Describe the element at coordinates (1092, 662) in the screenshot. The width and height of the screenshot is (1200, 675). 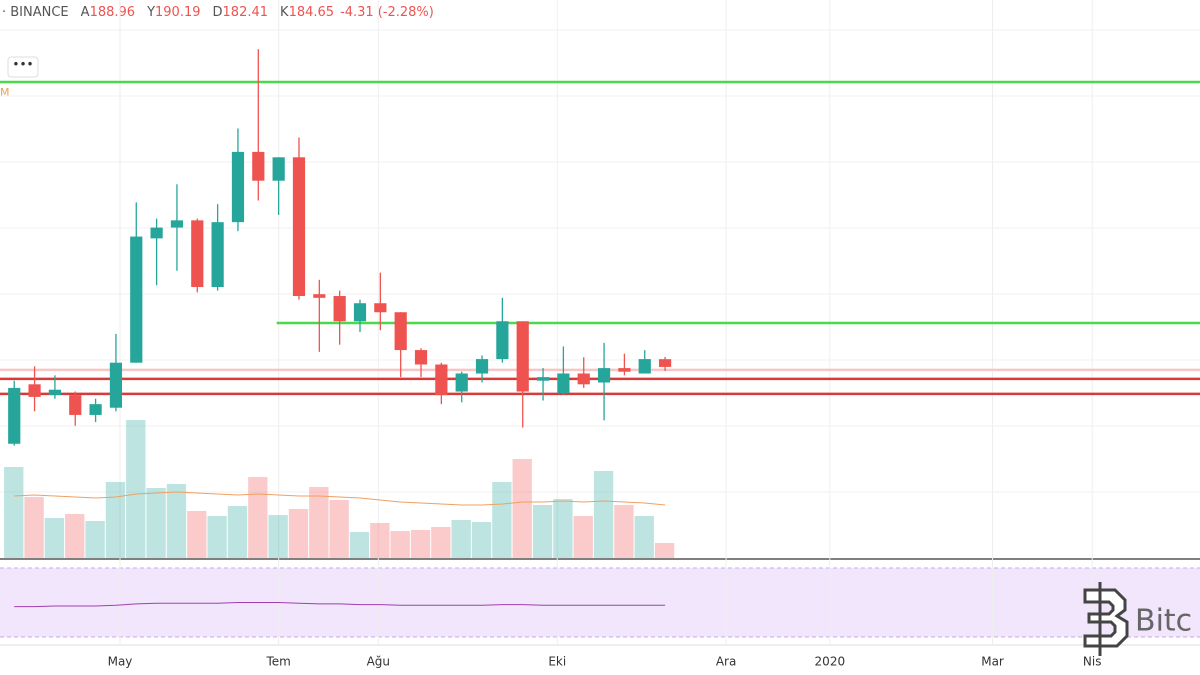
I see `x-tick-label: Nis` at that location.